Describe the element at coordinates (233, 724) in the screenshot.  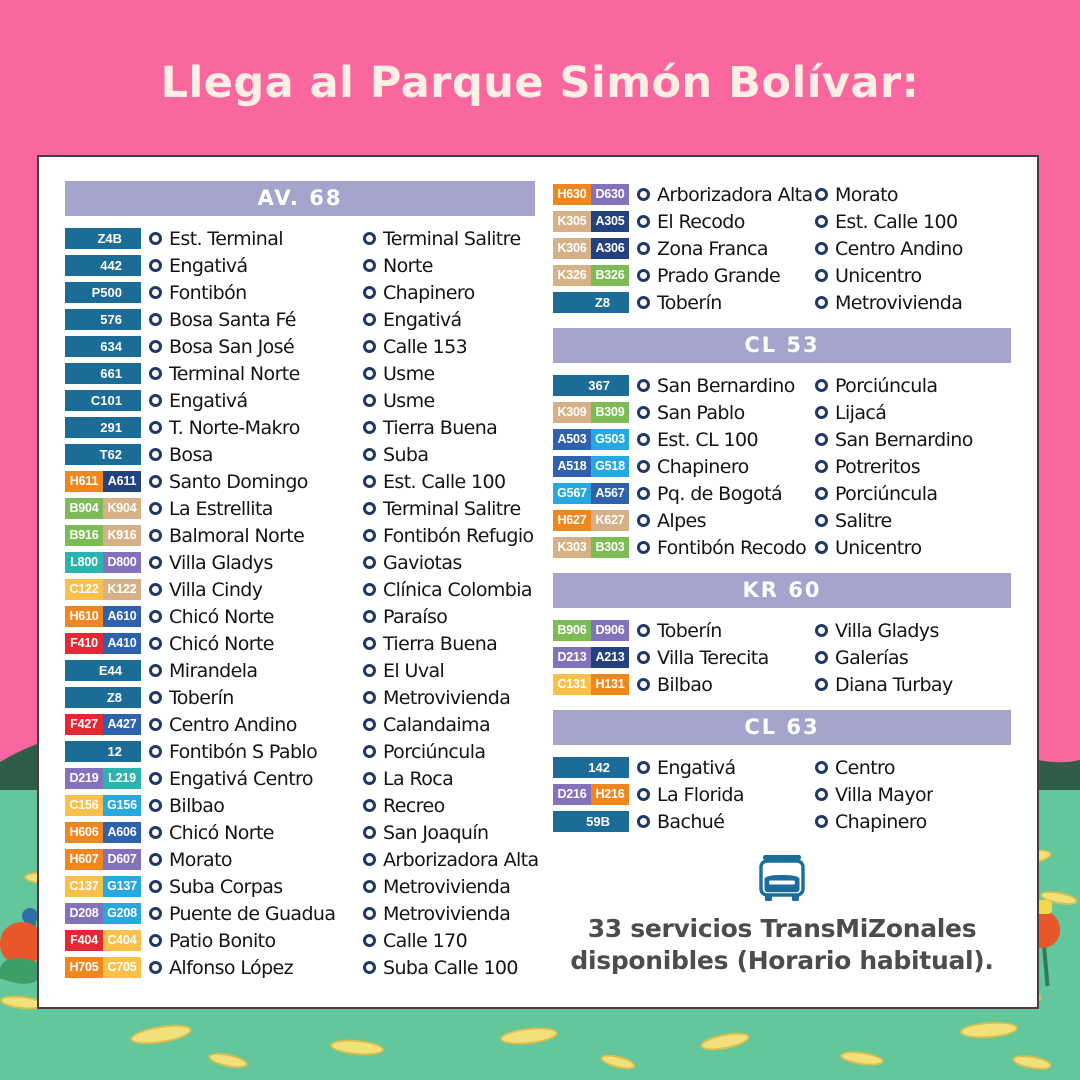
I see `destination-label: Centro Andino` at that location.